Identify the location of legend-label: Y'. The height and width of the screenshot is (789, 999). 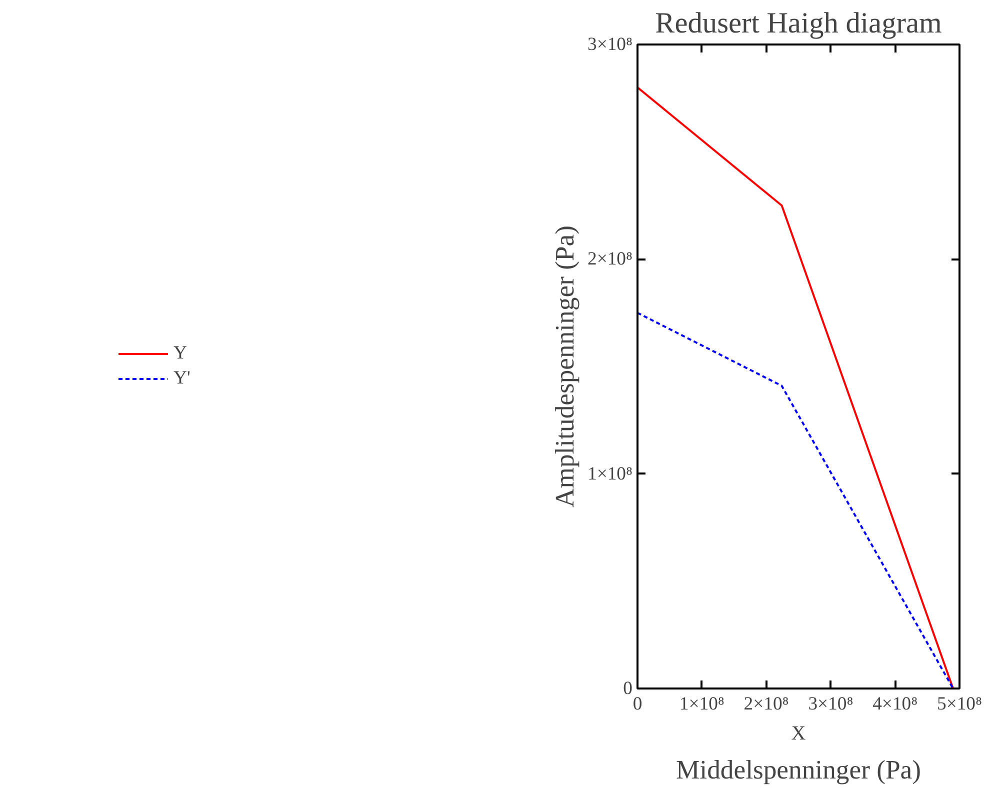
(183, 379).